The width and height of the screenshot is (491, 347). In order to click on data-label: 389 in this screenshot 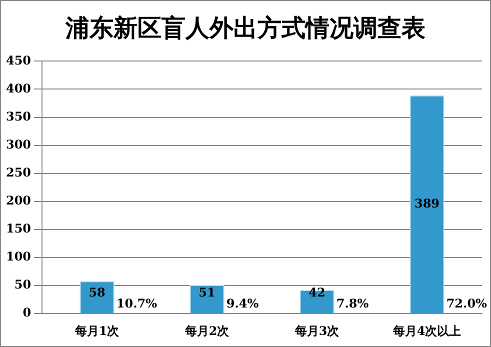, I will do `click(427, 203)`.